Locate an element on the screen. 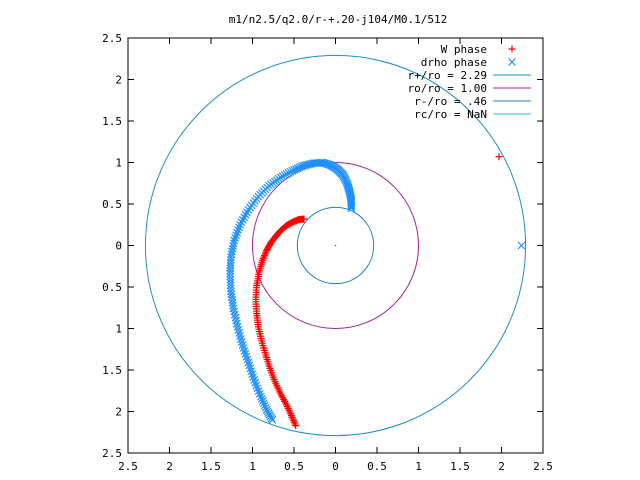 The width and height of the screenshot is (640, 480). point-plus-edge is located at coordinates (499, 157).